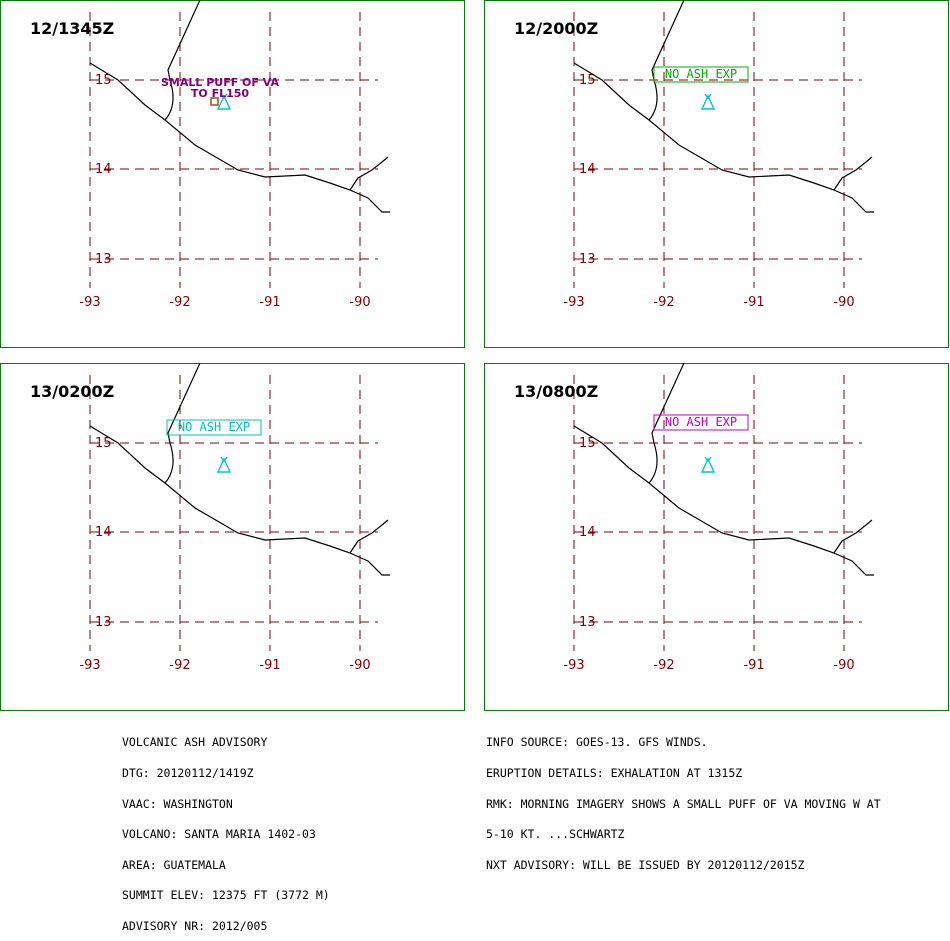 This screenshot has width=950, height=941. Describe the element at coordinates (72, 391) in the screenshot. I see `valid-time-label: 13/0200Z` at that location.